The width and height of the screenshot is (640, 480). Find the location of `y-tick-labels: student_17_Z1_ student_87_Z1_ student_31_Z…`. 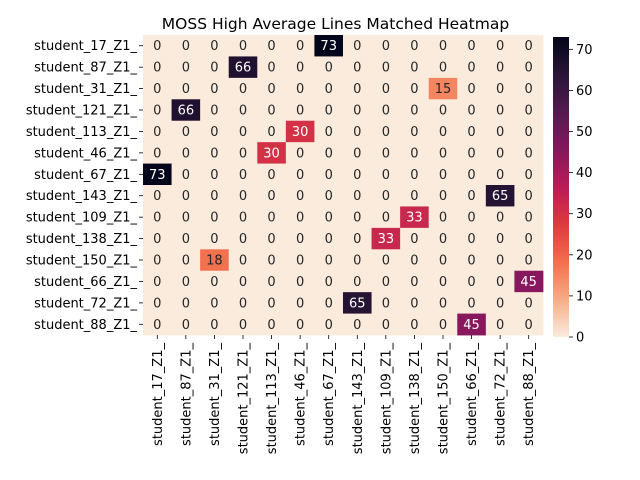

y-tick-labels: student_17_Z1_ student_87_Z1_ student_31_Z… is located at coordinates (84, 186).